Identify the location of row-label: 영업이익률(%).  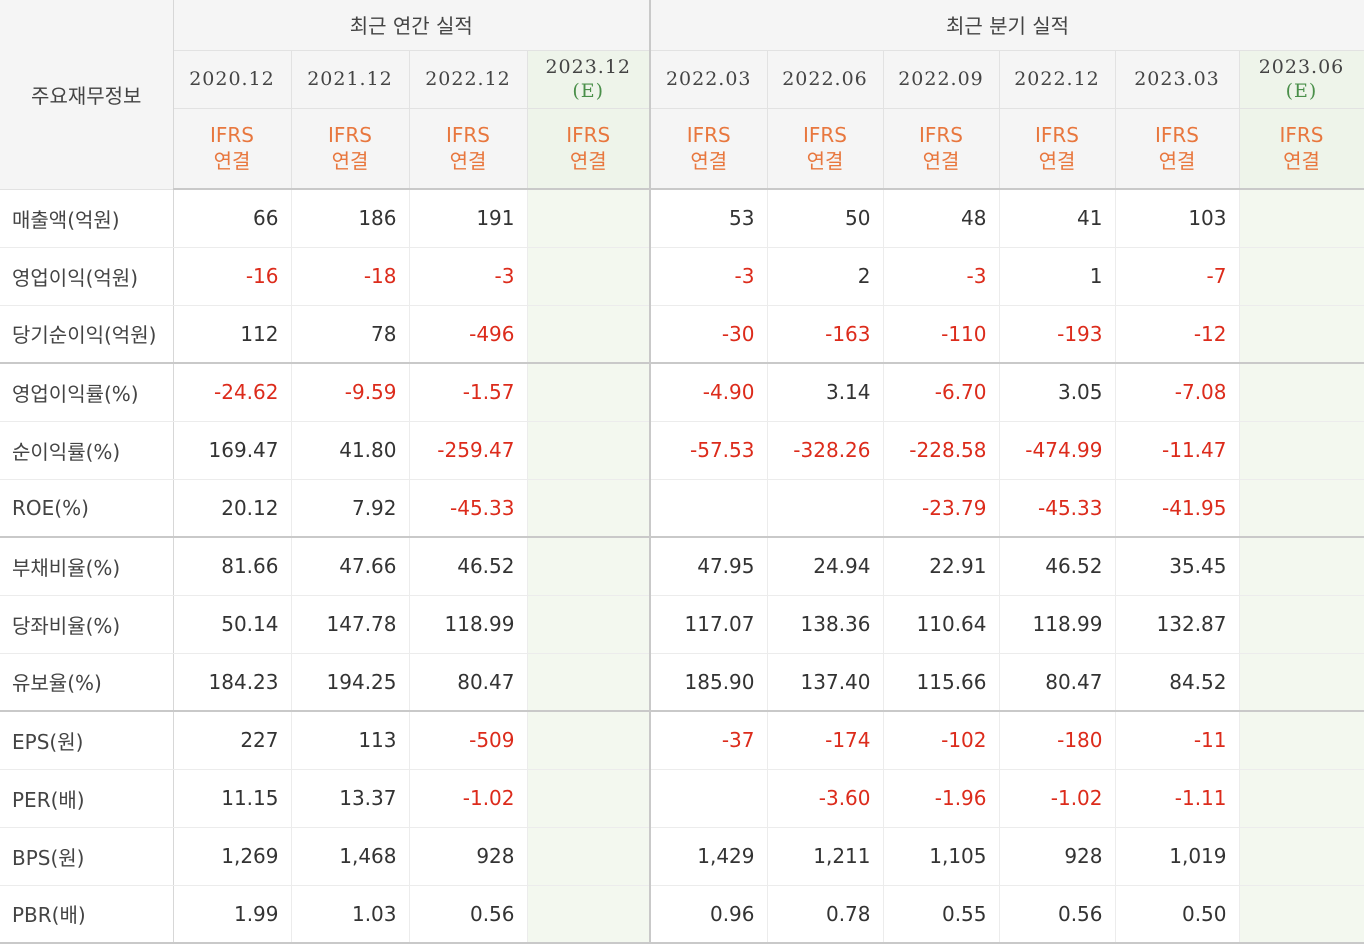
(87, 392).